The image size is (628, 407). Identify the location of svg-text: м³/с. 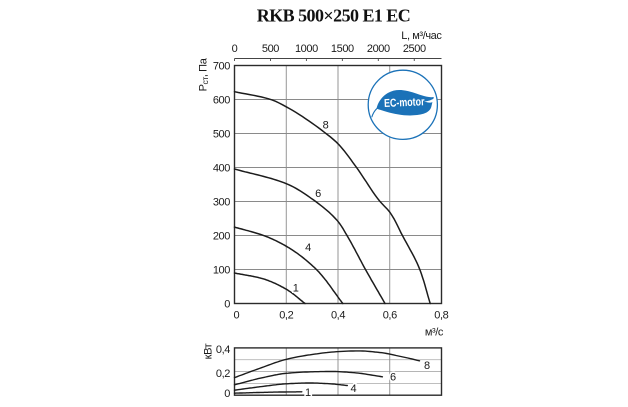
(434, 332).